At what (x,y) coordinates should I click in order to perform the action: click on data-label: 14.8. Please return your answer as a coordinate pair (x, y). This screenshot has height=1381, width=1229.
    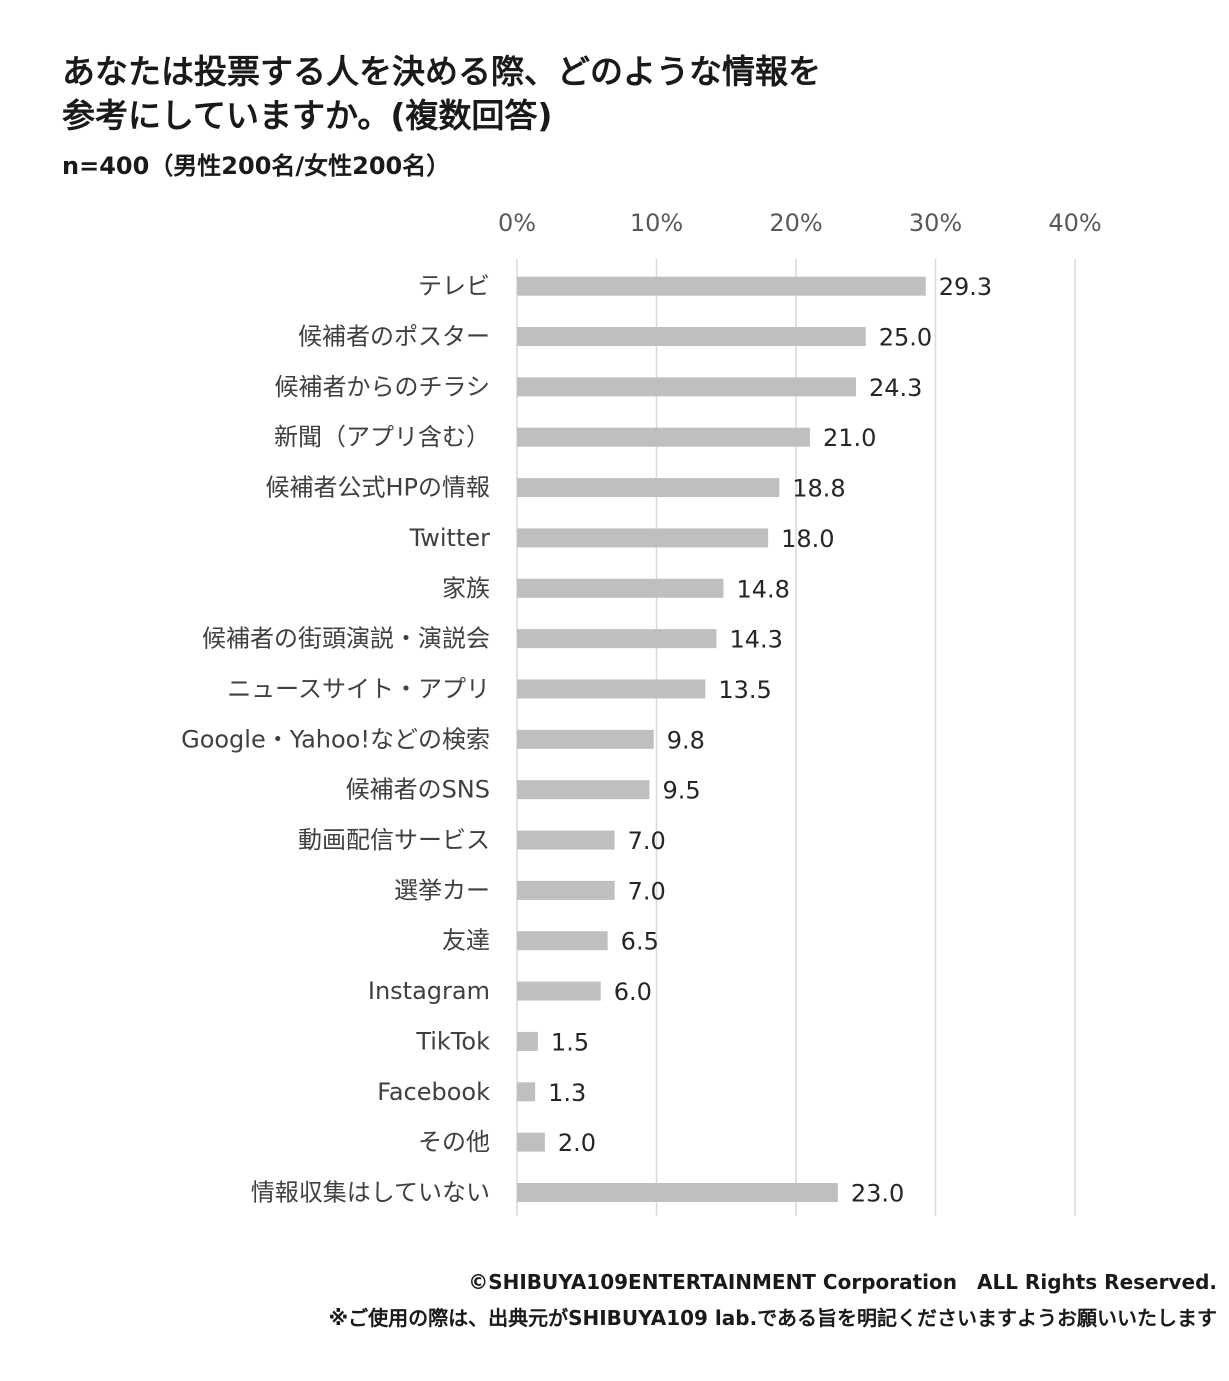
    Looking at the image, I should click on (762, 589).